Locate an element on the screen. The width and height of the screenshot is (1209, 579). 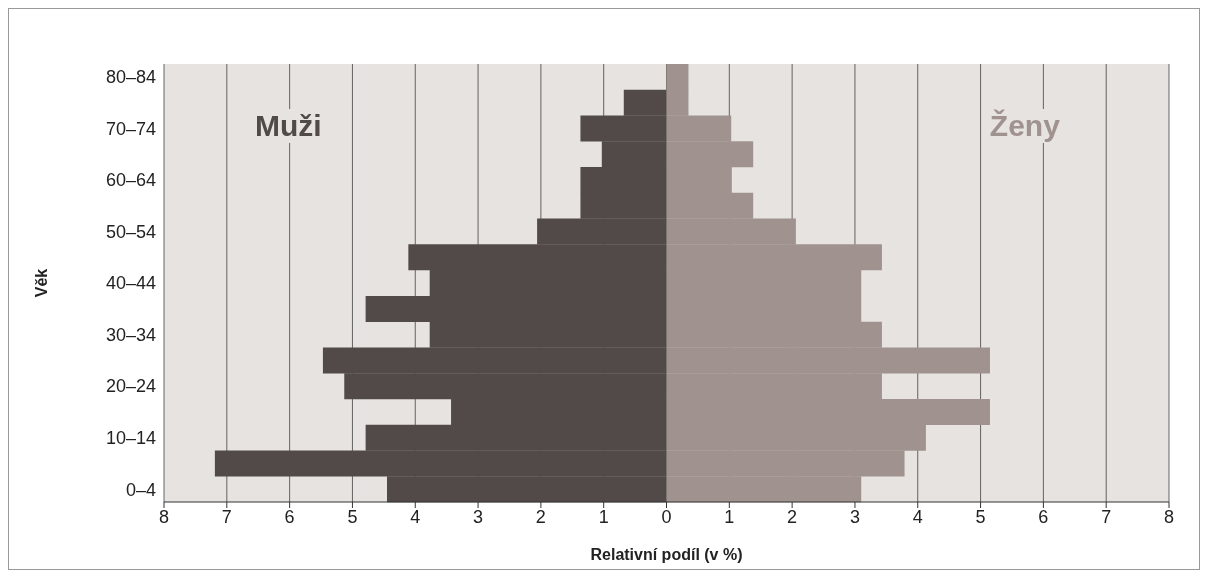
x-tick-label: 0 is located at coordinates (666, 516).